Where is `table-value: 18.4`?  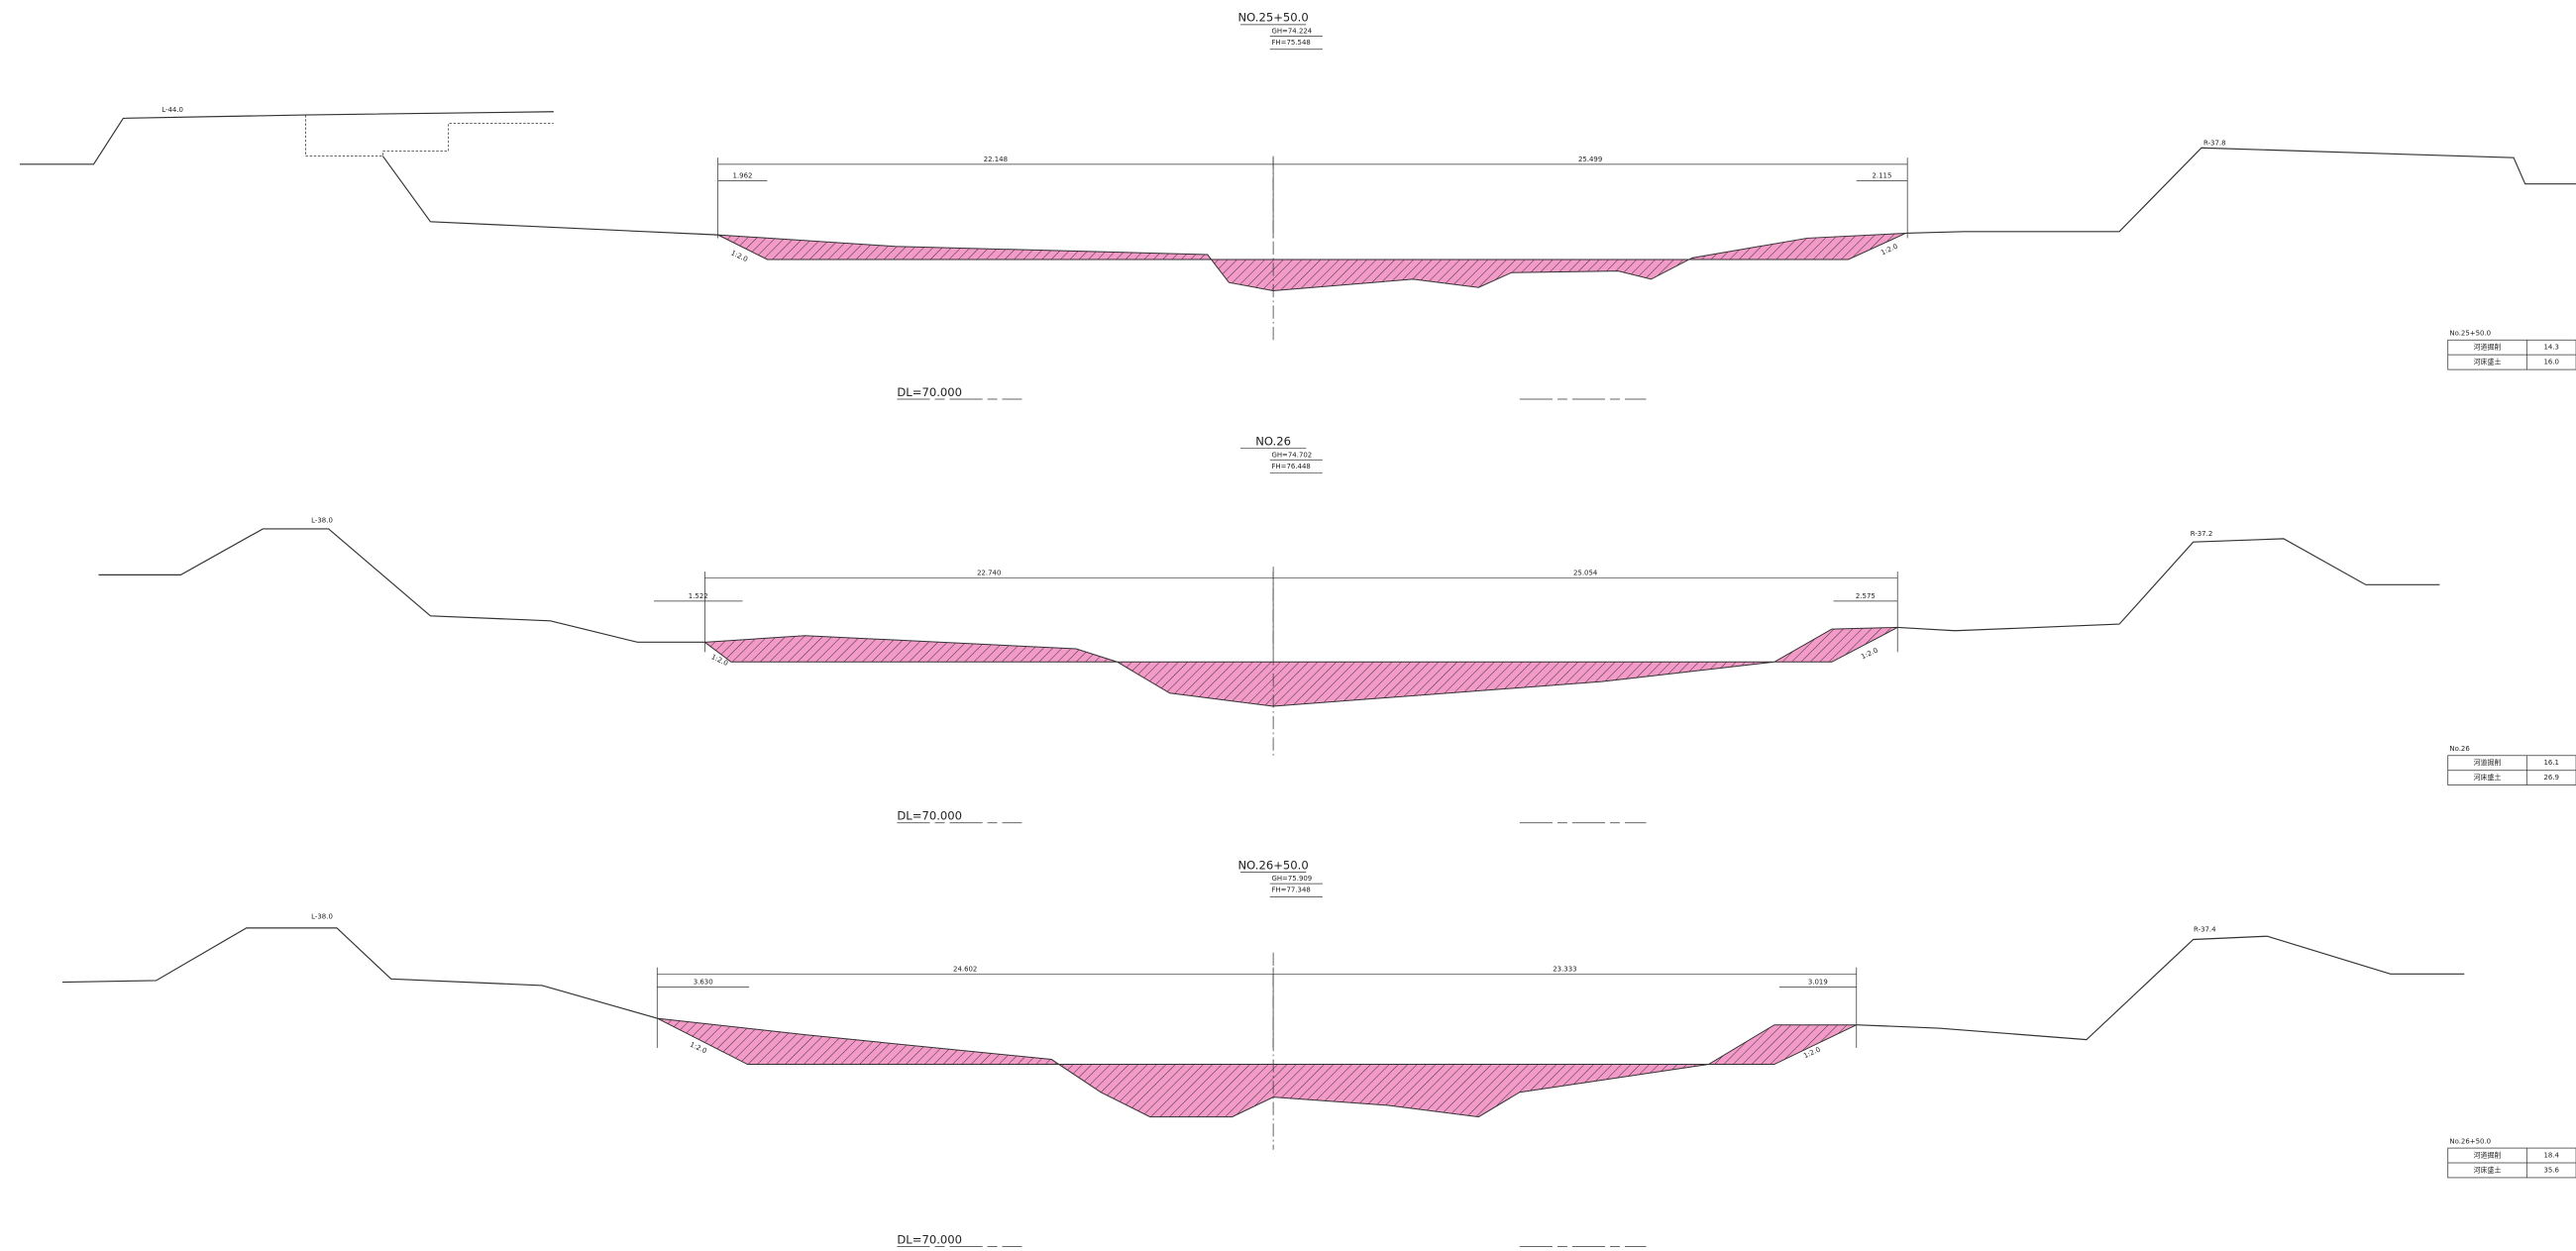
table-value: 18.4 is located at coordinates (2551, 1156).